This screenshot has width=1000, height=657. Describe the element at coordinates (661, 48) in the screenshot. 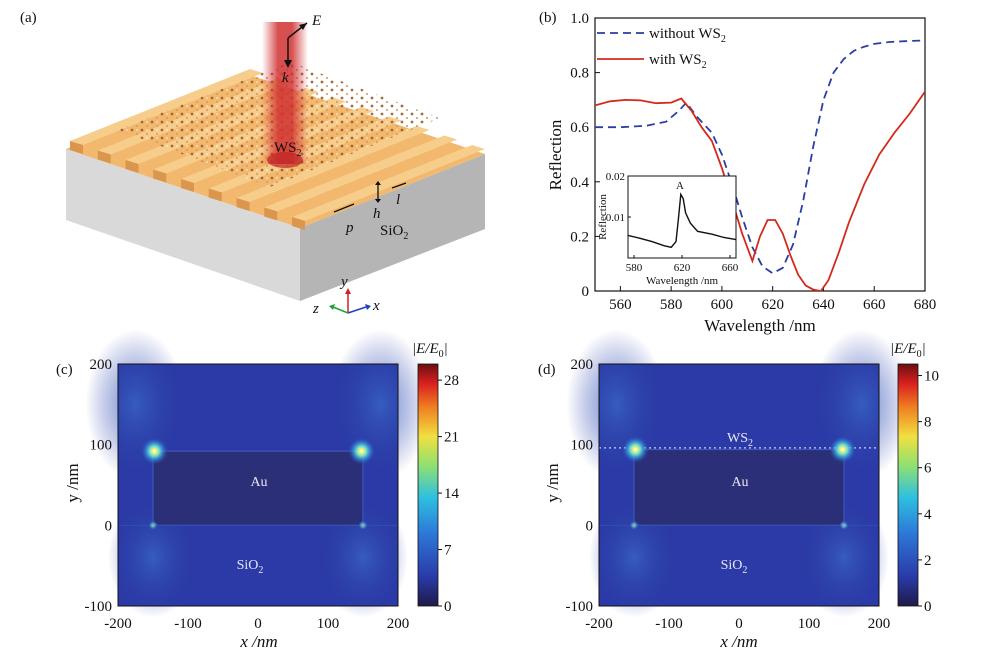

I see `plot-b-legend: without WS2 with WS2` at that location.